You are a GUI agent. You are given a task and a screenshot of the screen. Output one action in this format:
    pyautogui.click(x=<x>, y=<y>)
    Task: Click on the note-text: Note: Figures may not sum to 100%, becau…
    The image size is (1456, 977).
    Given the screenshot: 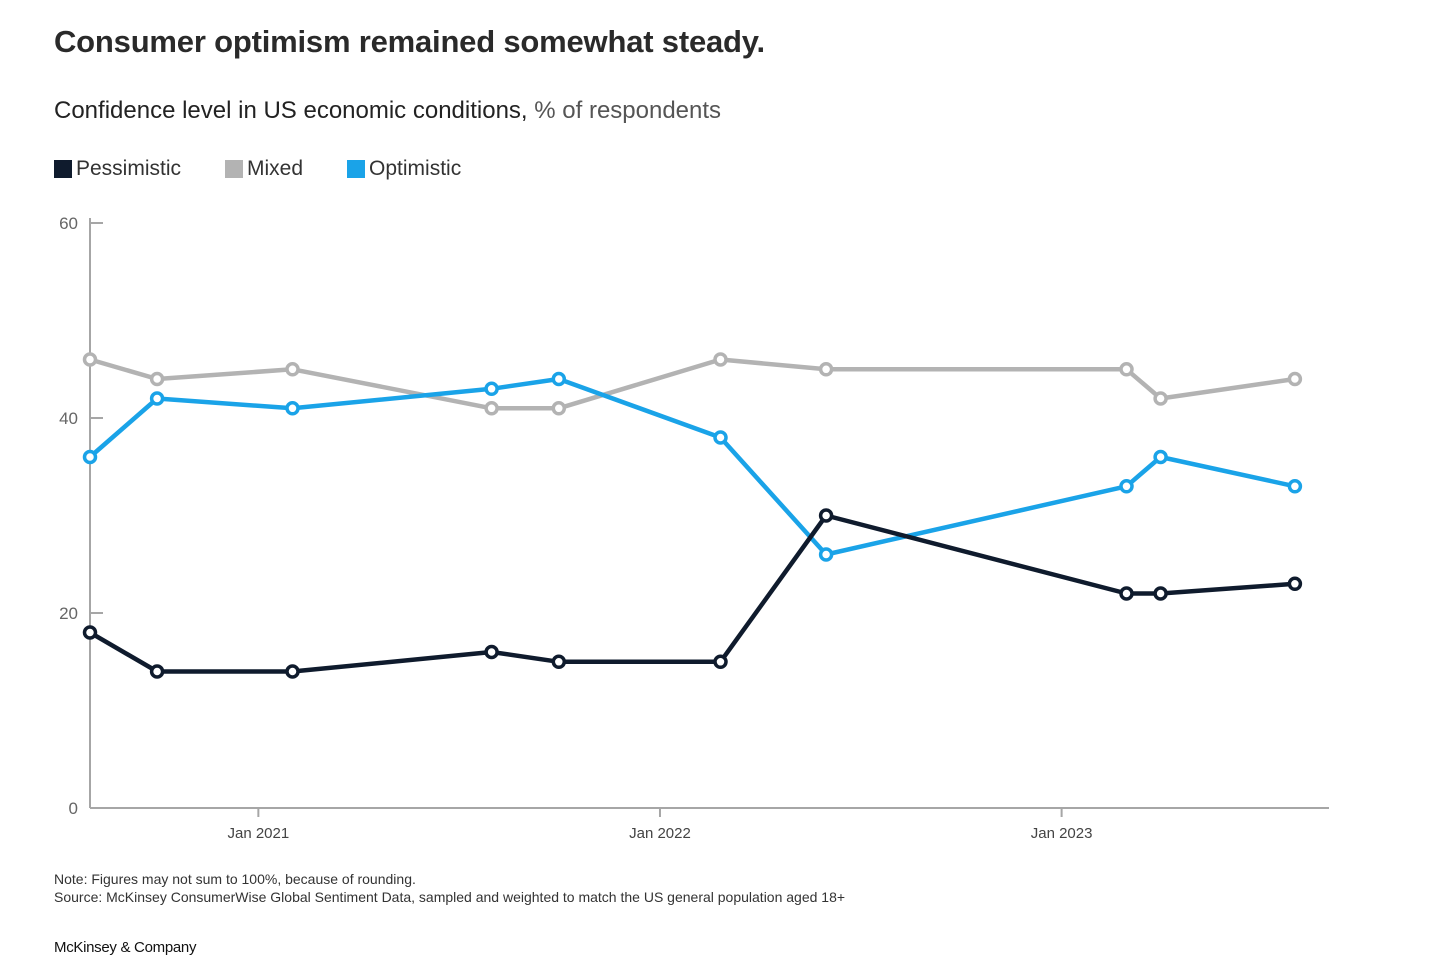 What is the action you would take?
    pyautogui.click(x=235, y=879)
    